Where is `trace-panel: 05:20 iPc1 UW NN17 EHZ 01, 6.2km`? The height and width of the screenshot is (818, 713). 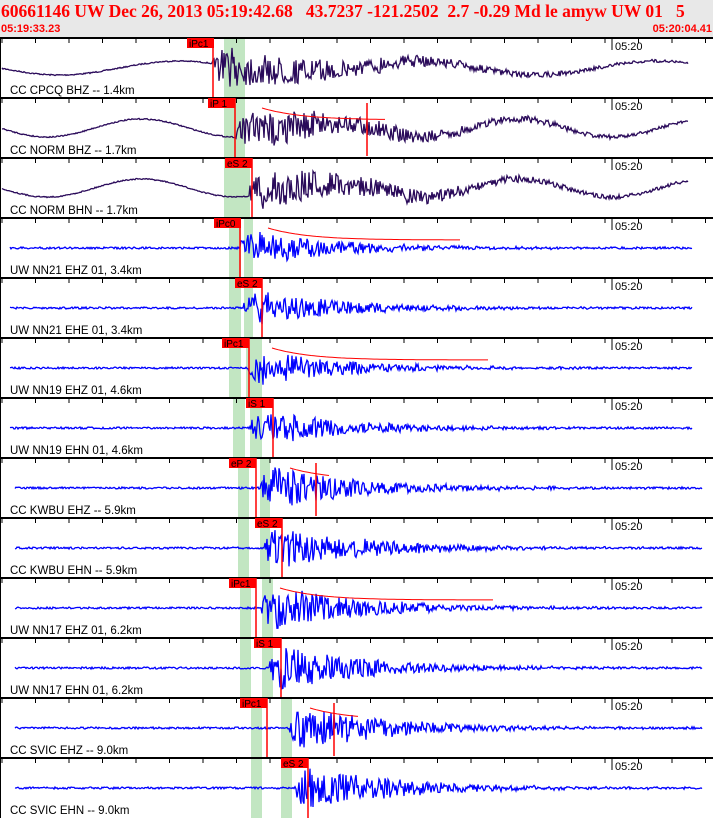 trace-panel: 05:20 iPc1 UW NN17 EHZ 01, 6.2km is located at coordinates (356, 607).